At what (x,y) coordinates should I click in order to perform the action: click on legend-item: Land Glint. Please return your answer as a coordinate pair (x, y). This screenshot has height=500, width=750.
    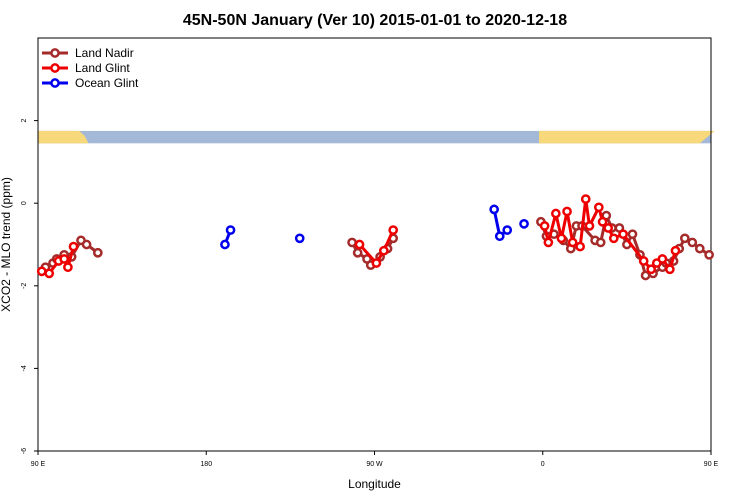
    Looking at the image, I should click on (86, 68).